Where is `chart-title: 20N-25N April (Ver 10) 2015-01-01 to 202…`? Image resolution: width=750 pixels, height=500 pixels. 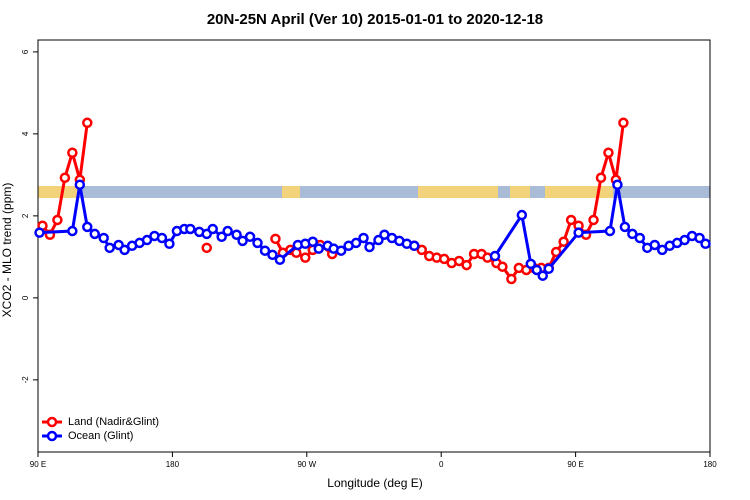 chart-title: 20N-25N April (Ver 10) 2015-01-01 to 202… is located at coordinates (375, 19).